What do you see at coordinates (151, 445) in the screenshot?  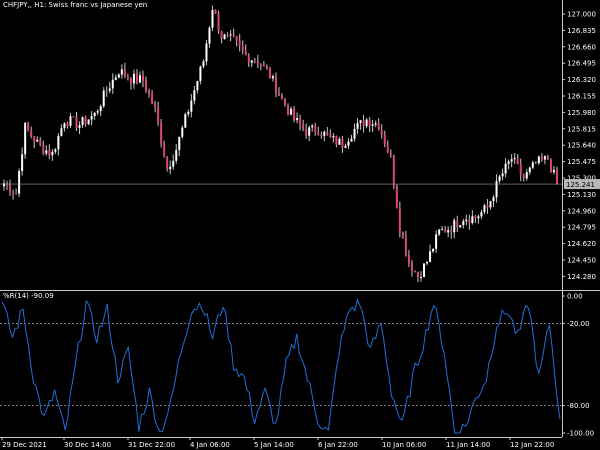 I see `time-tick-label: 31 Dec 22:00` at bounding box center [151, 445].